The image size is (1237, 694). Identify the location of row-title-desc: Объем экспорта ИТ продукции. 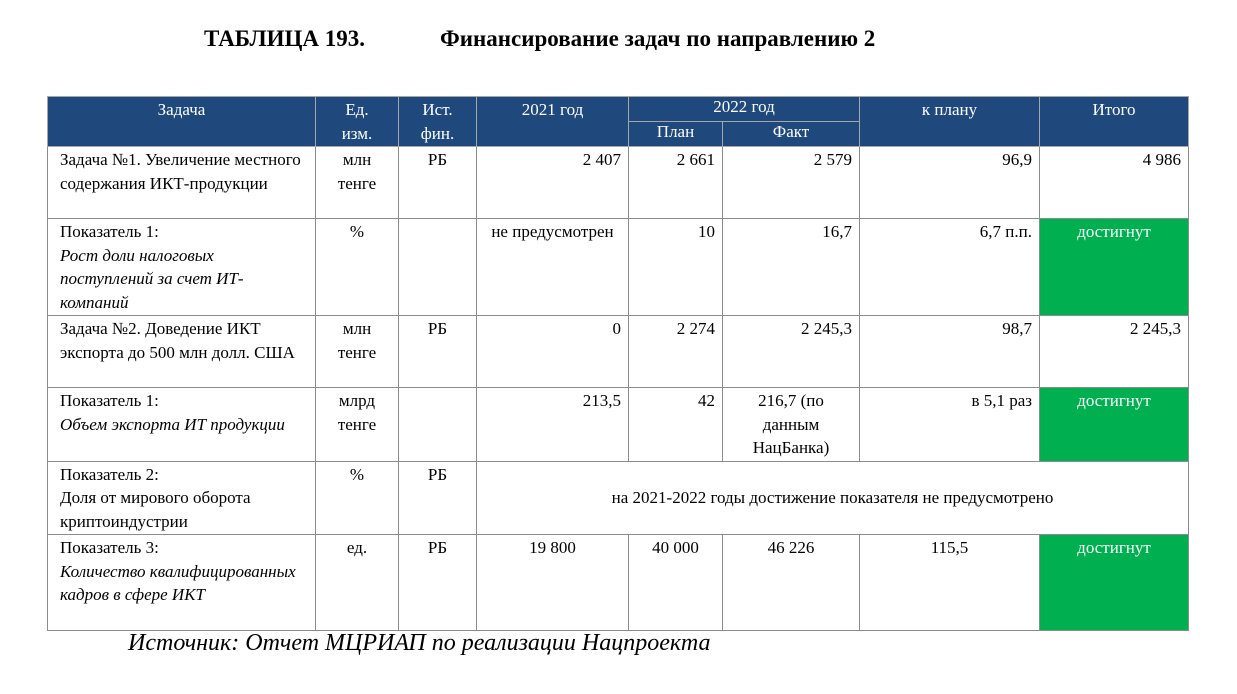
(172, 424).